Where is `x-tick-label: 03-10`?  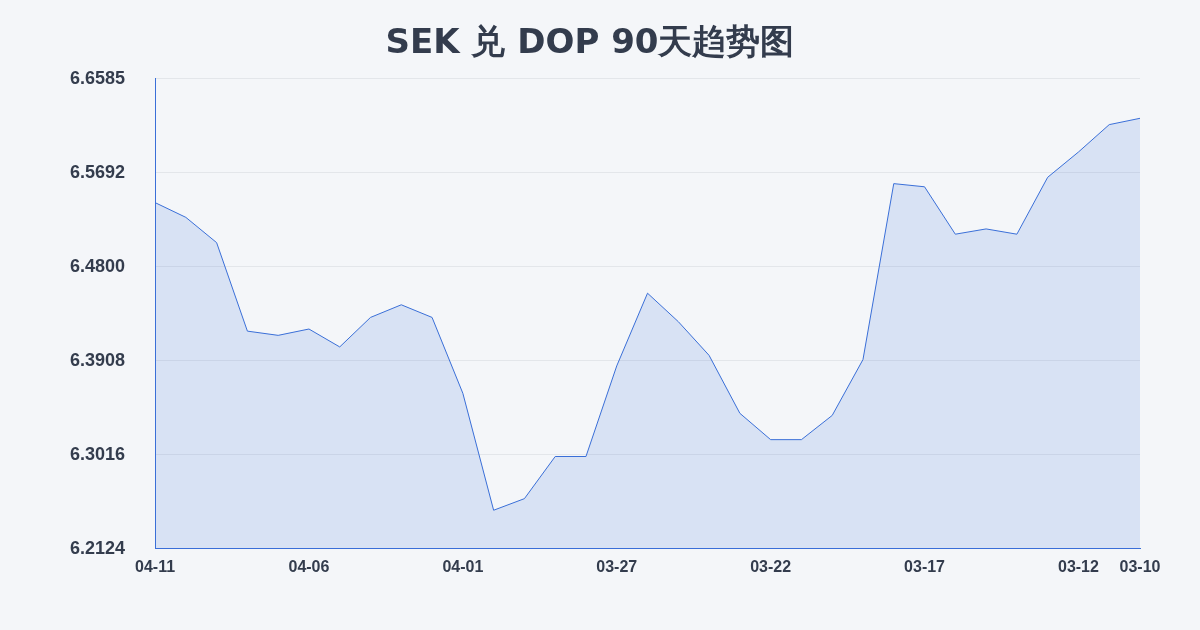
x-tick-label: 03-10 is located at coordinates (1140, 566).